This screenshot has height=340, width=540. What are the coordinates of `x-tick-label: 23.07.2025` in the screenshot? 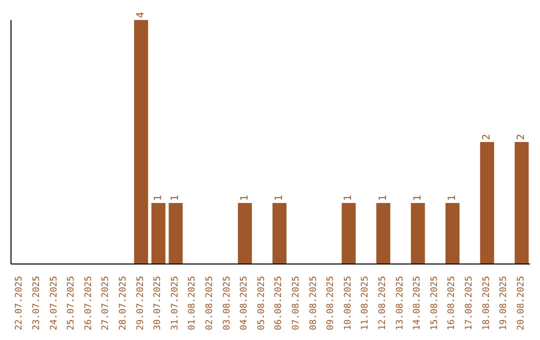 It's located at (37, 303).